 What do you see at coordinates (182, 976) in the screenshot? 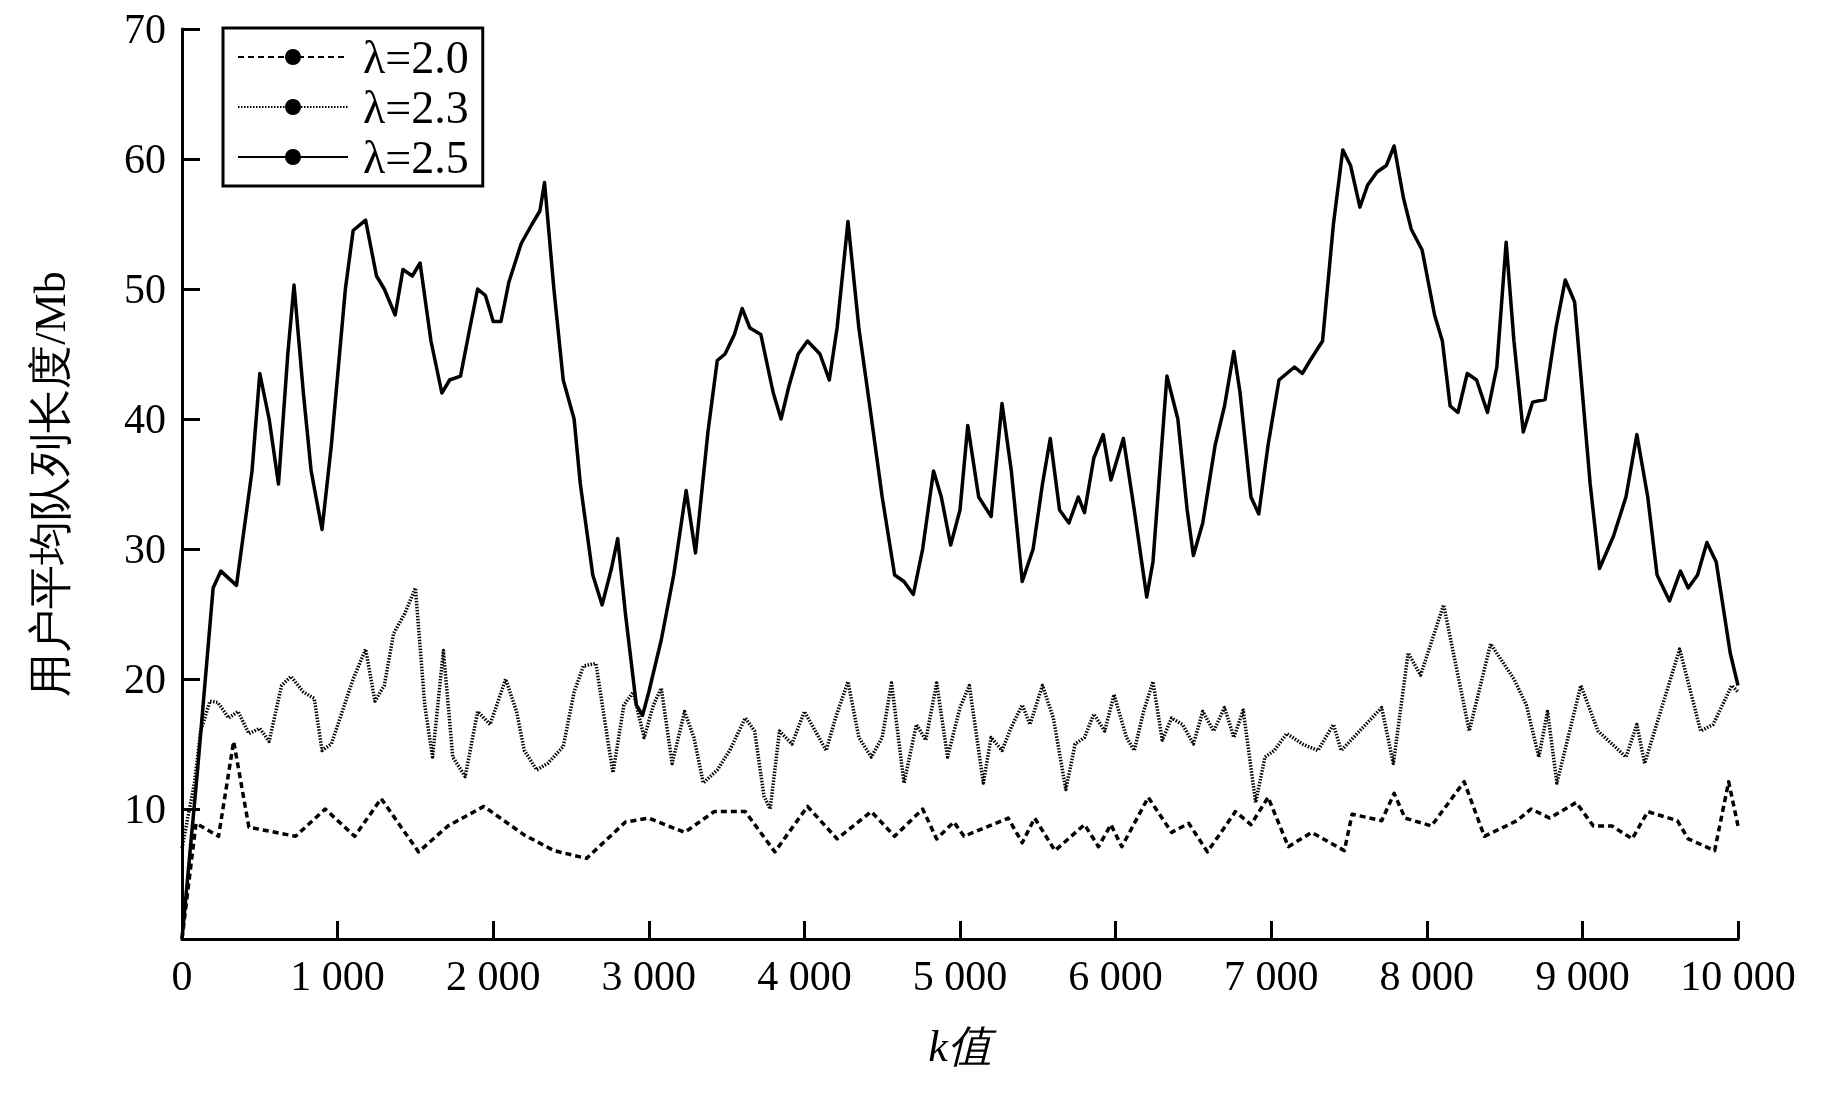
I see `x-tick-label: 0` at bounding box center [182, 976].